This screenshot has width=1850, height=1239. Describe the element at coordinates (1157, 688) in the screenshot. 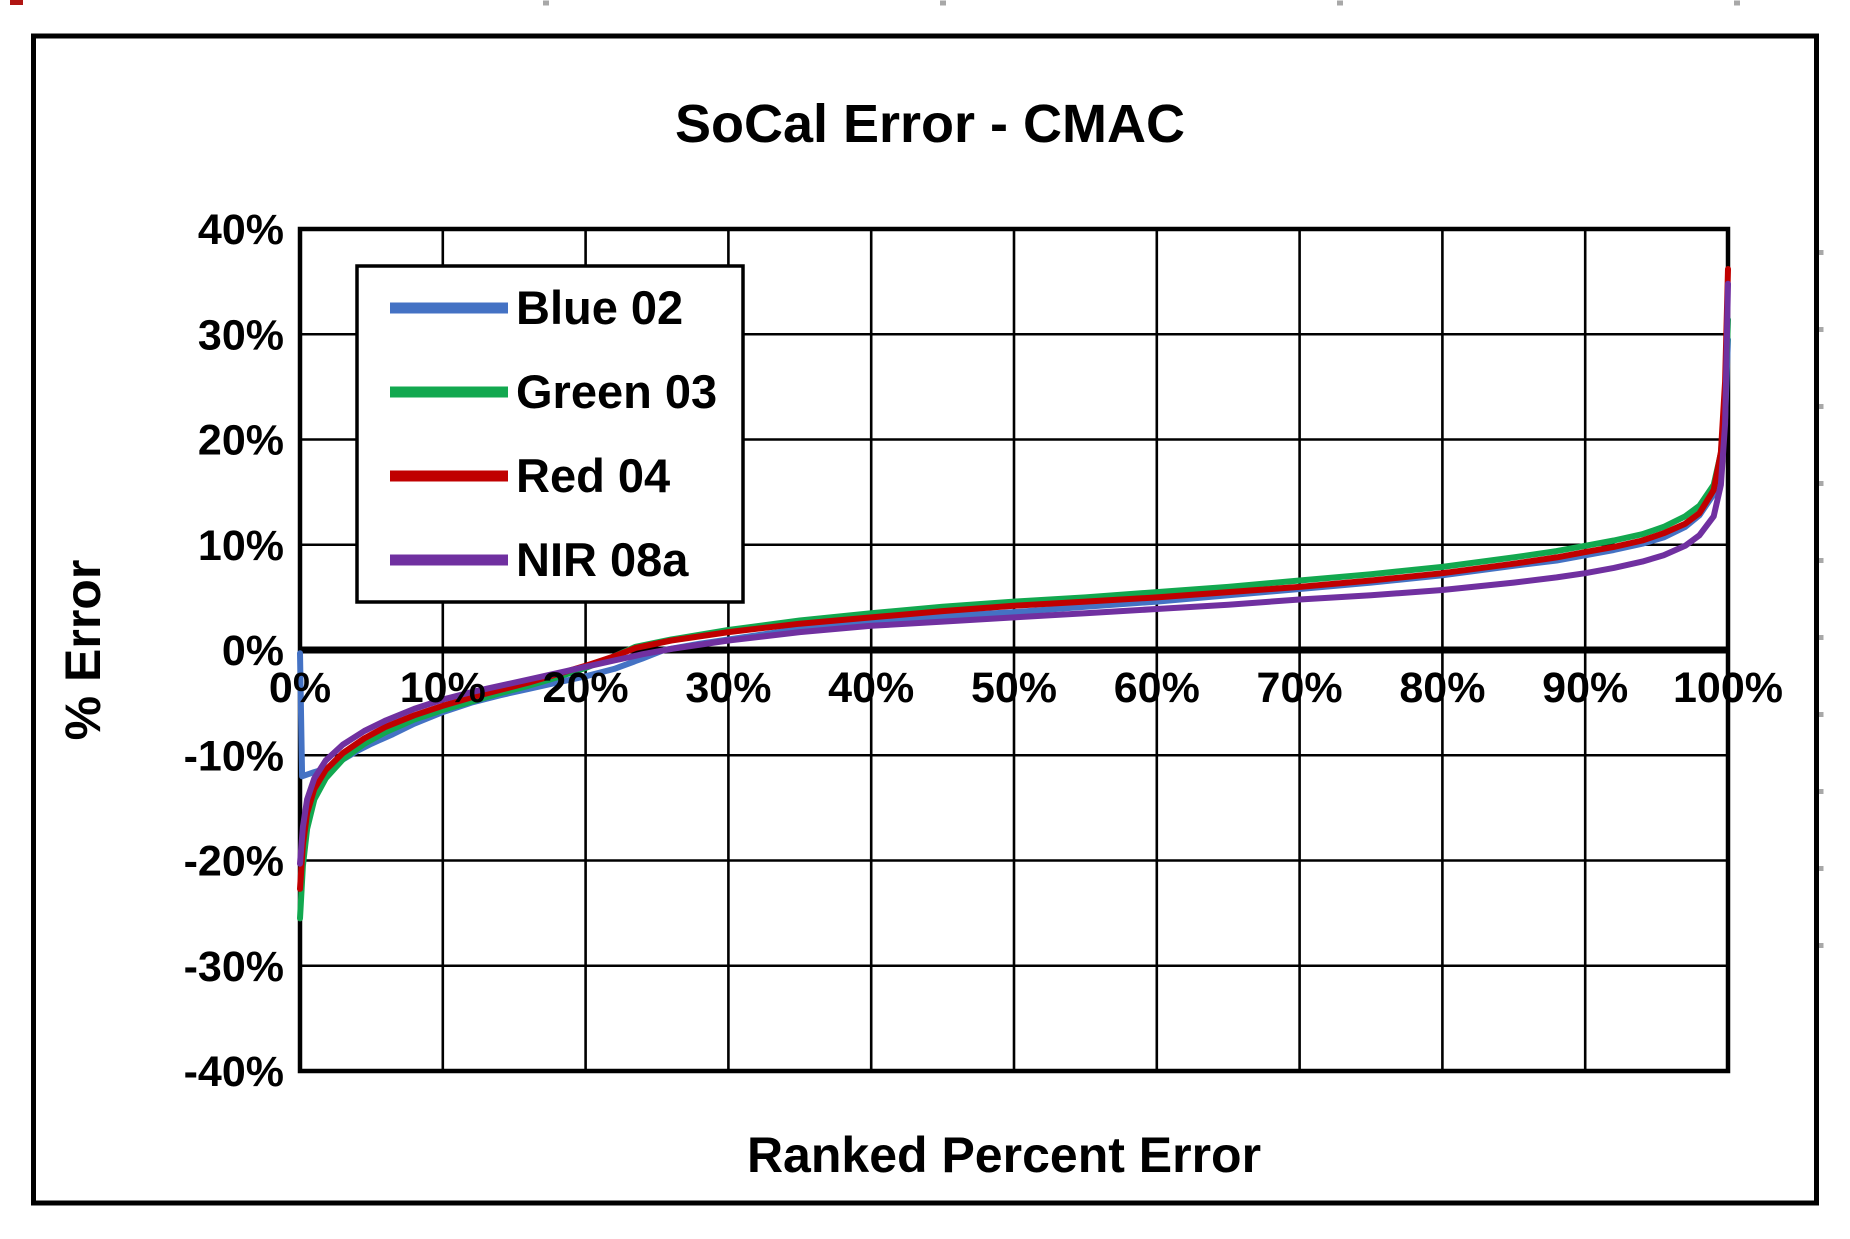

I see `x-tick-label: 60%` at that location.